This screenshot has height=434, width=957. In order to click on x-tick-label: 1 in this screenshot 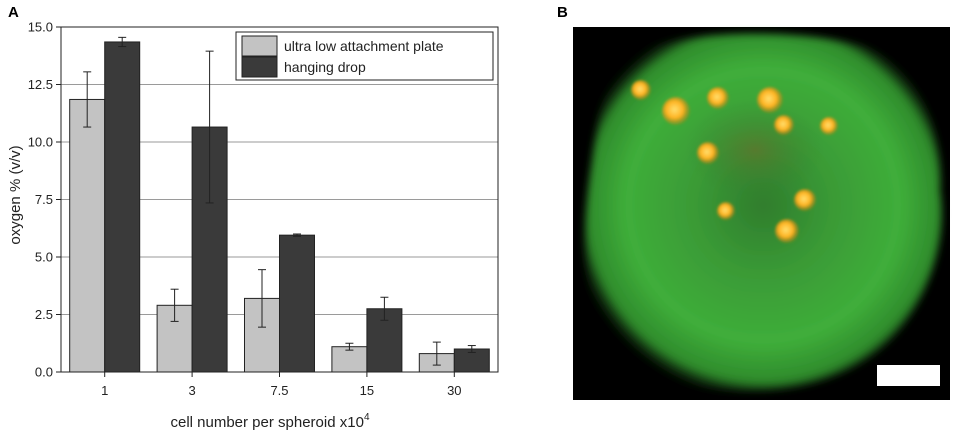, I will do `click(104, 390)`.